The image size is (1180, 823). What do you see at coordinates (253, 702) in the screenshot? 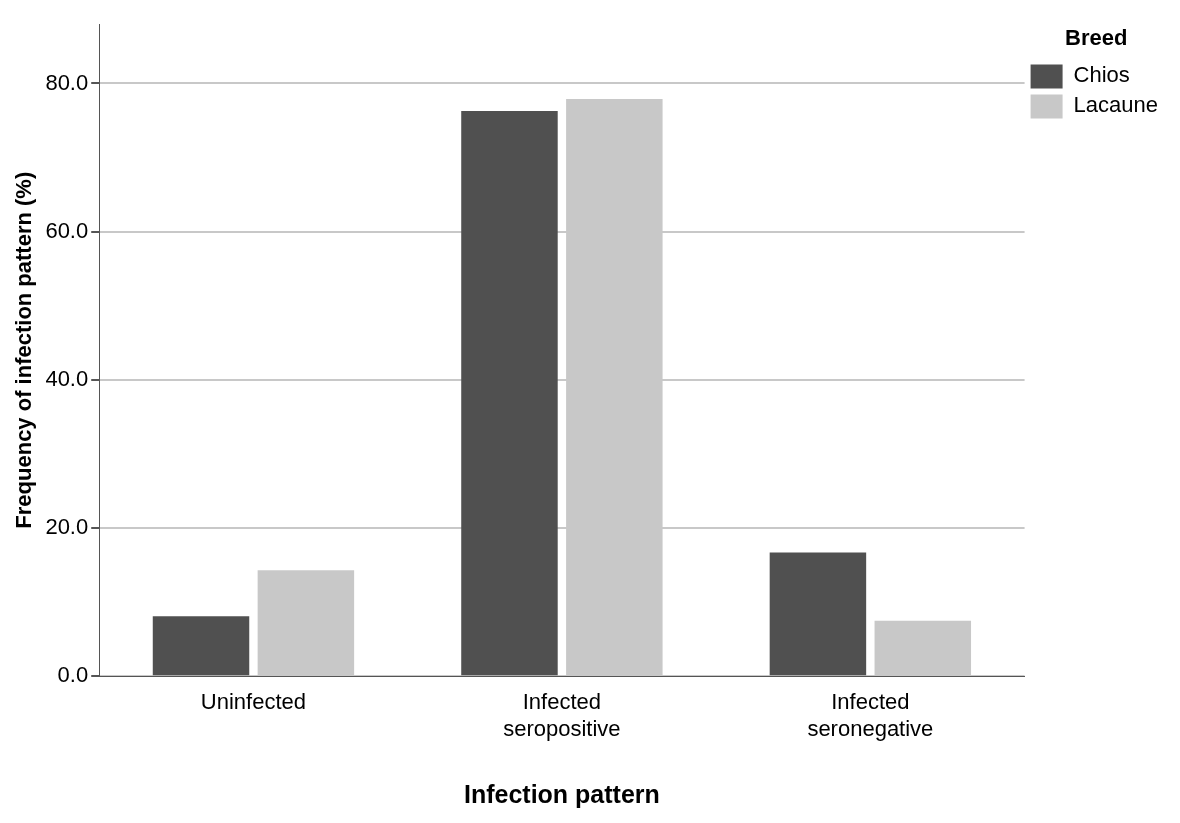
I see `x-tick-label: Uninfected` at bounding box center [253, 702].